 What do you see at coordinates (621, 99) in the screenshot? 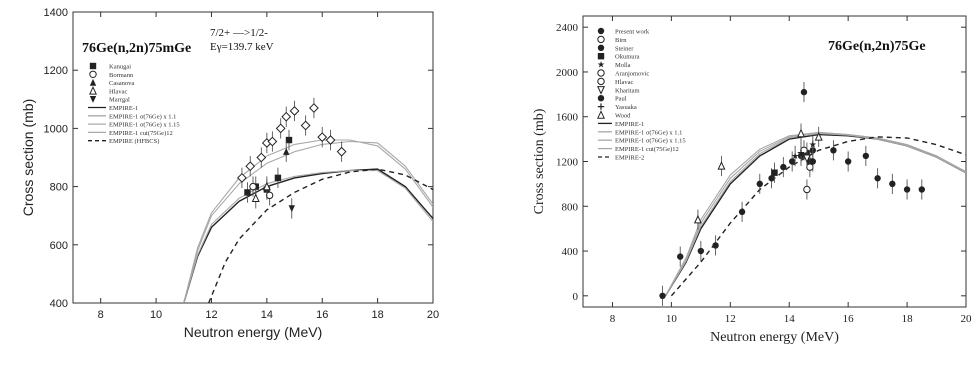
I see `legend-label: Paul` at bounding box center [621, 99].